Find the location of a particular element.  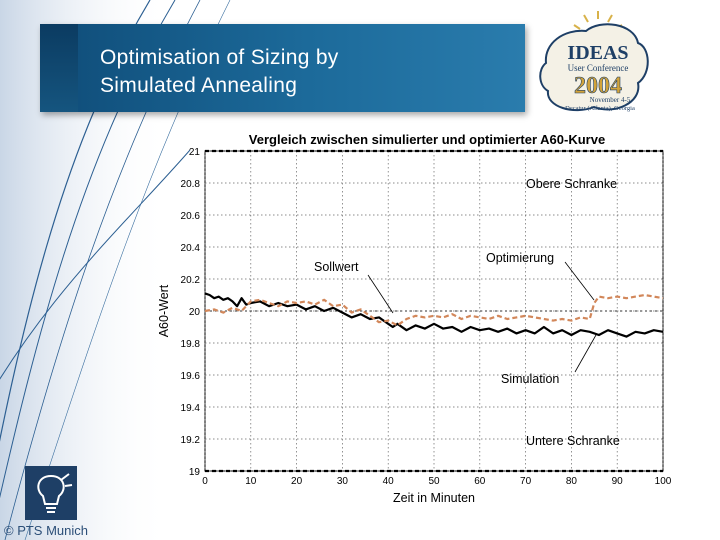

x-tick-label: 100 is located at coordinates (663, 481).